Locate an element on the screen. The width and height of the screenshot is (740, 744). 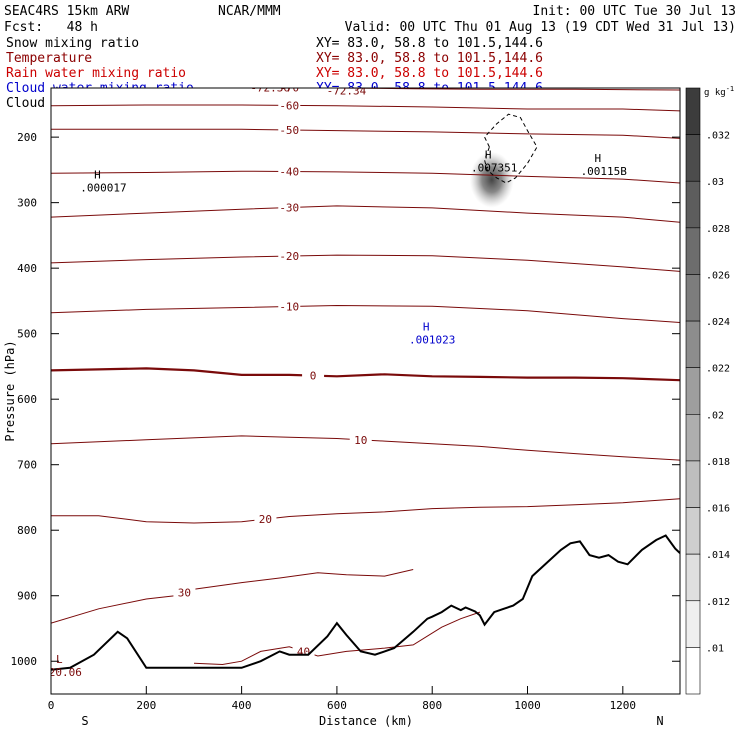
colorbar-tick-label: .016 is located at coordinates (718, 509).